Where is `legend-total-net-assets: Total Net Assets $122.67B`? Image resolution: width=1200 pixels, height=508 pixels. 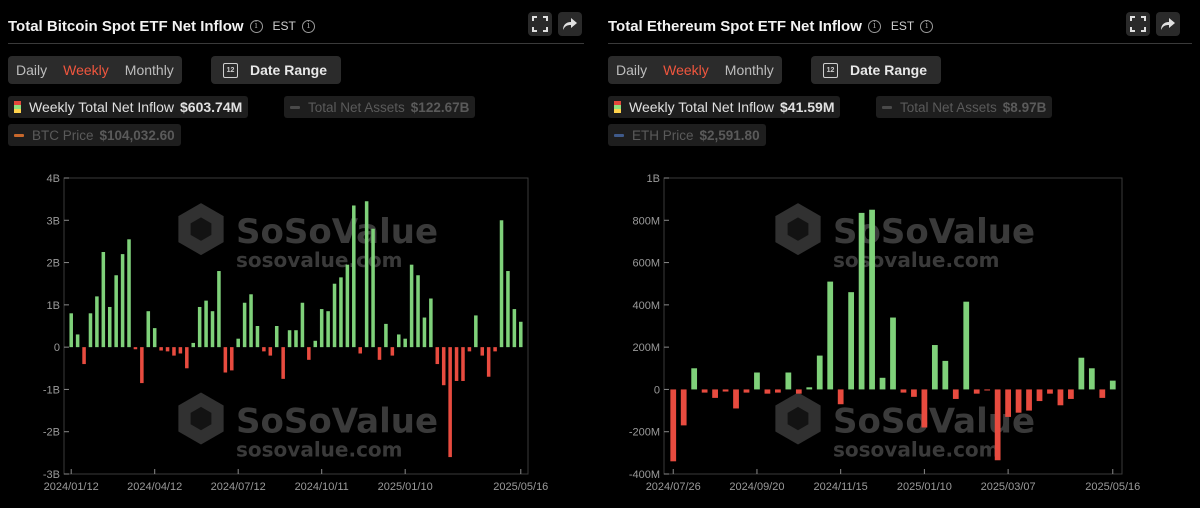
legend-total-net-assets: Total Net Assets $122.67B is located at coordinates (380, 107).